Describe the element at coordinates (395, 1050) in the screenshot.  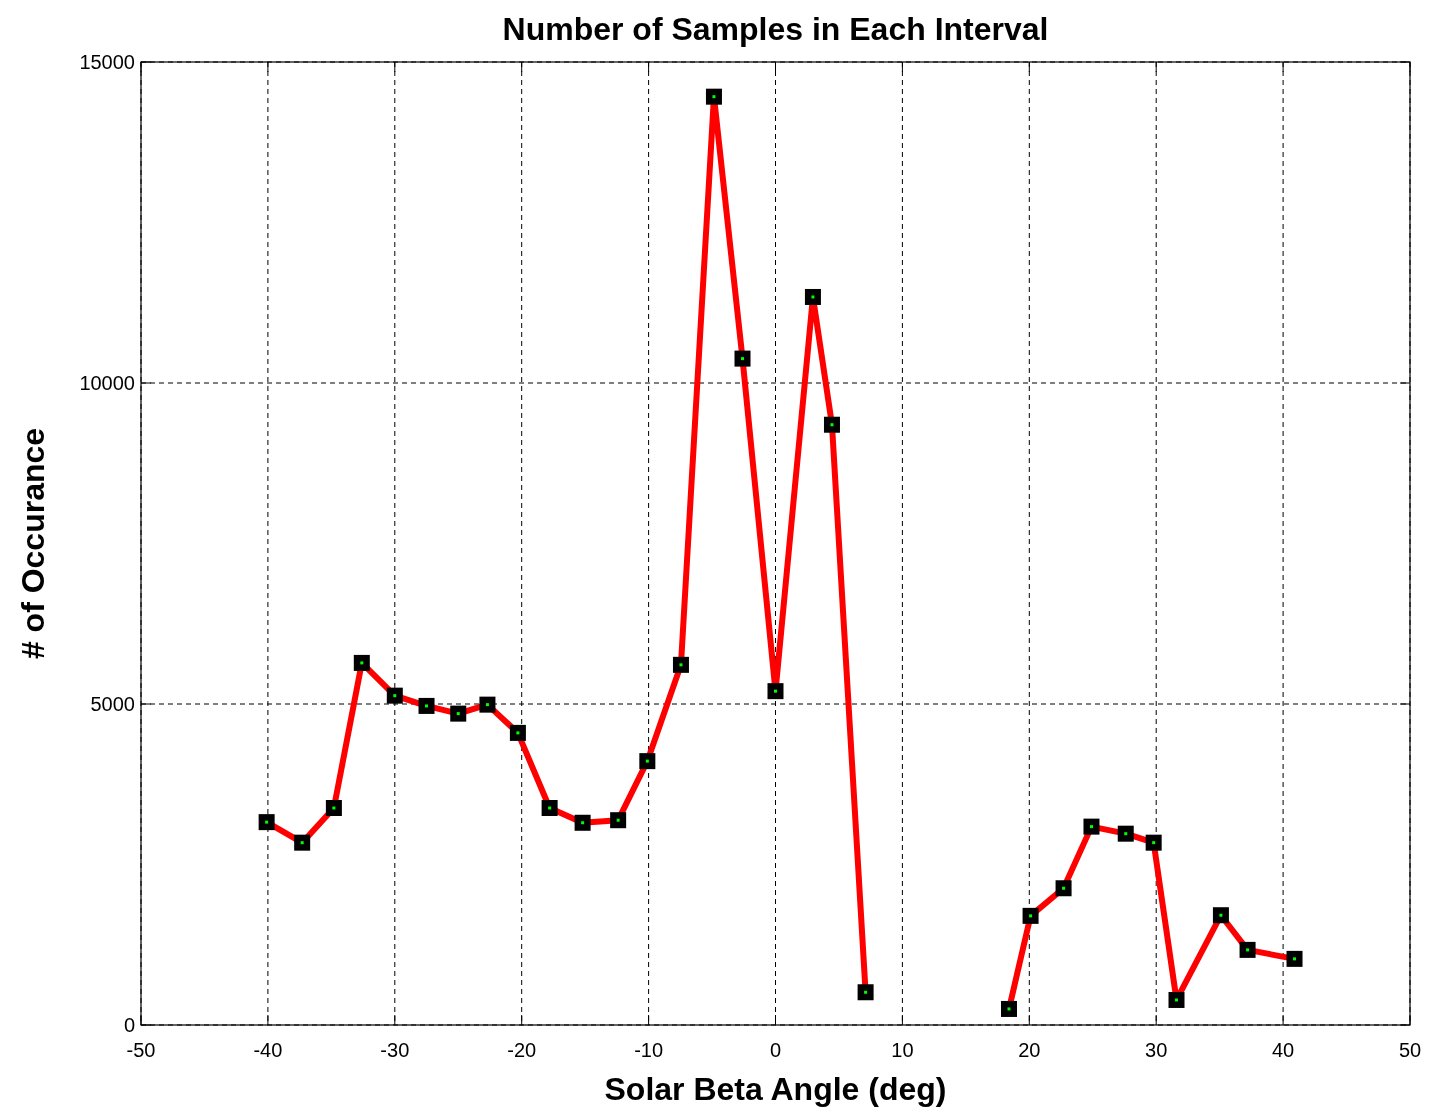
I see `x-tick-label: -30` at that location.